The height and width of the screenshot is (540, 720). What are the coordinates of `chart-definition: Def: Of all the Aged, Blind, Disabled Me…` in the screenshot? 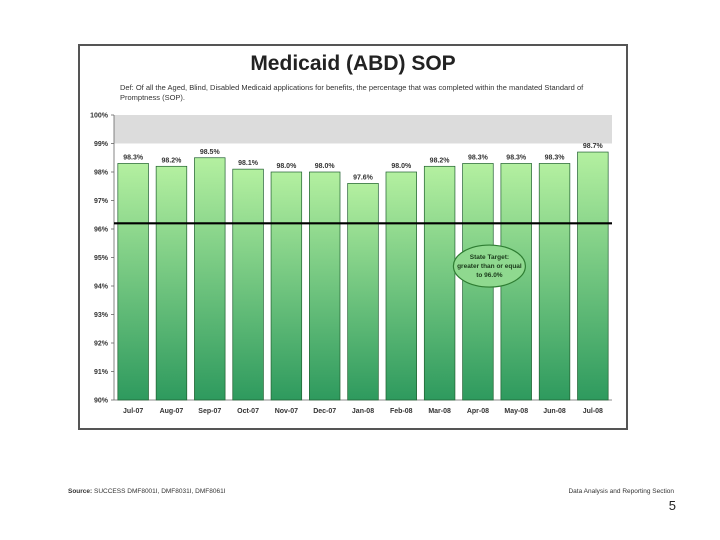 It's located at (352, 92).